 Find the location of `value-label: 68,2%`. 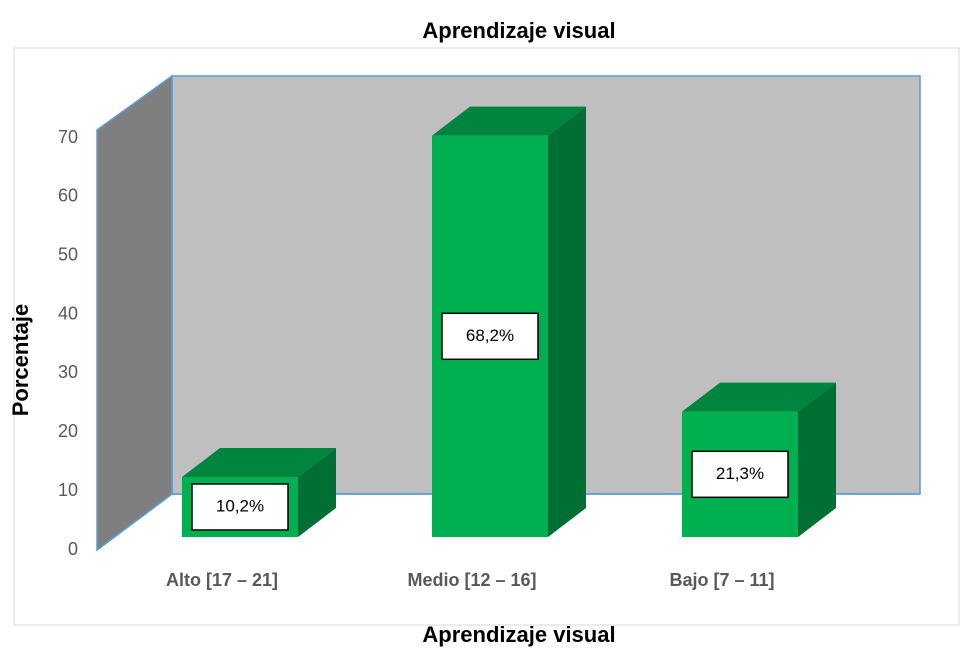

value-label: 68,2% is located at coordinates (490, 335).